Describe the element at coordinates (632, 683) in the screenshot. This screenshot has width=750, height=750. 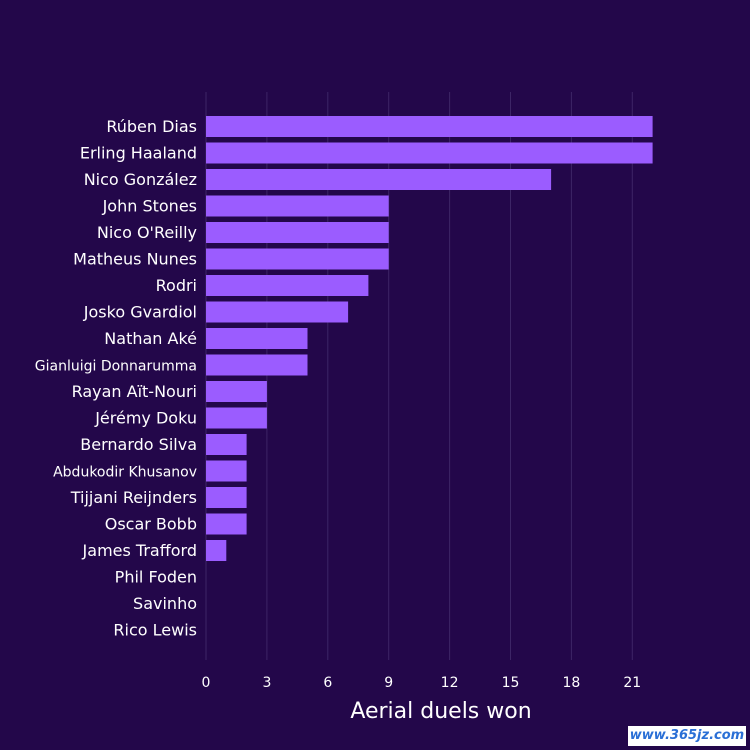
I see `x-tick-label: 21` at that location.